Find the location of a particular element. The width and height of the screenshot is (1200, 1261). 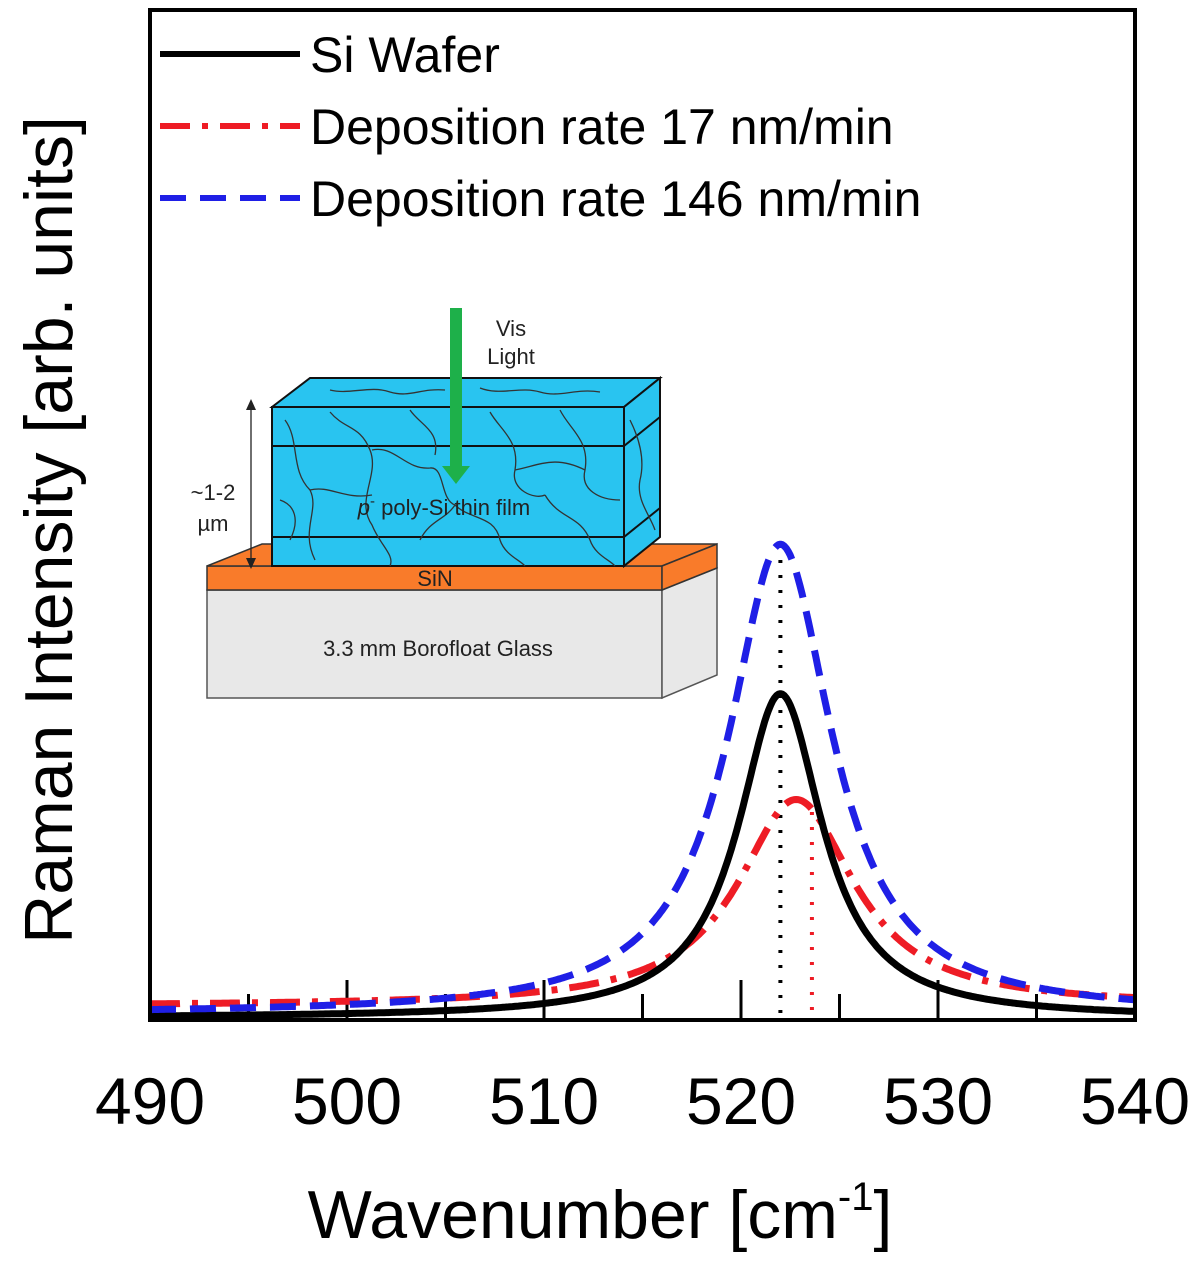

film-top is located at coordinates (466, 392).